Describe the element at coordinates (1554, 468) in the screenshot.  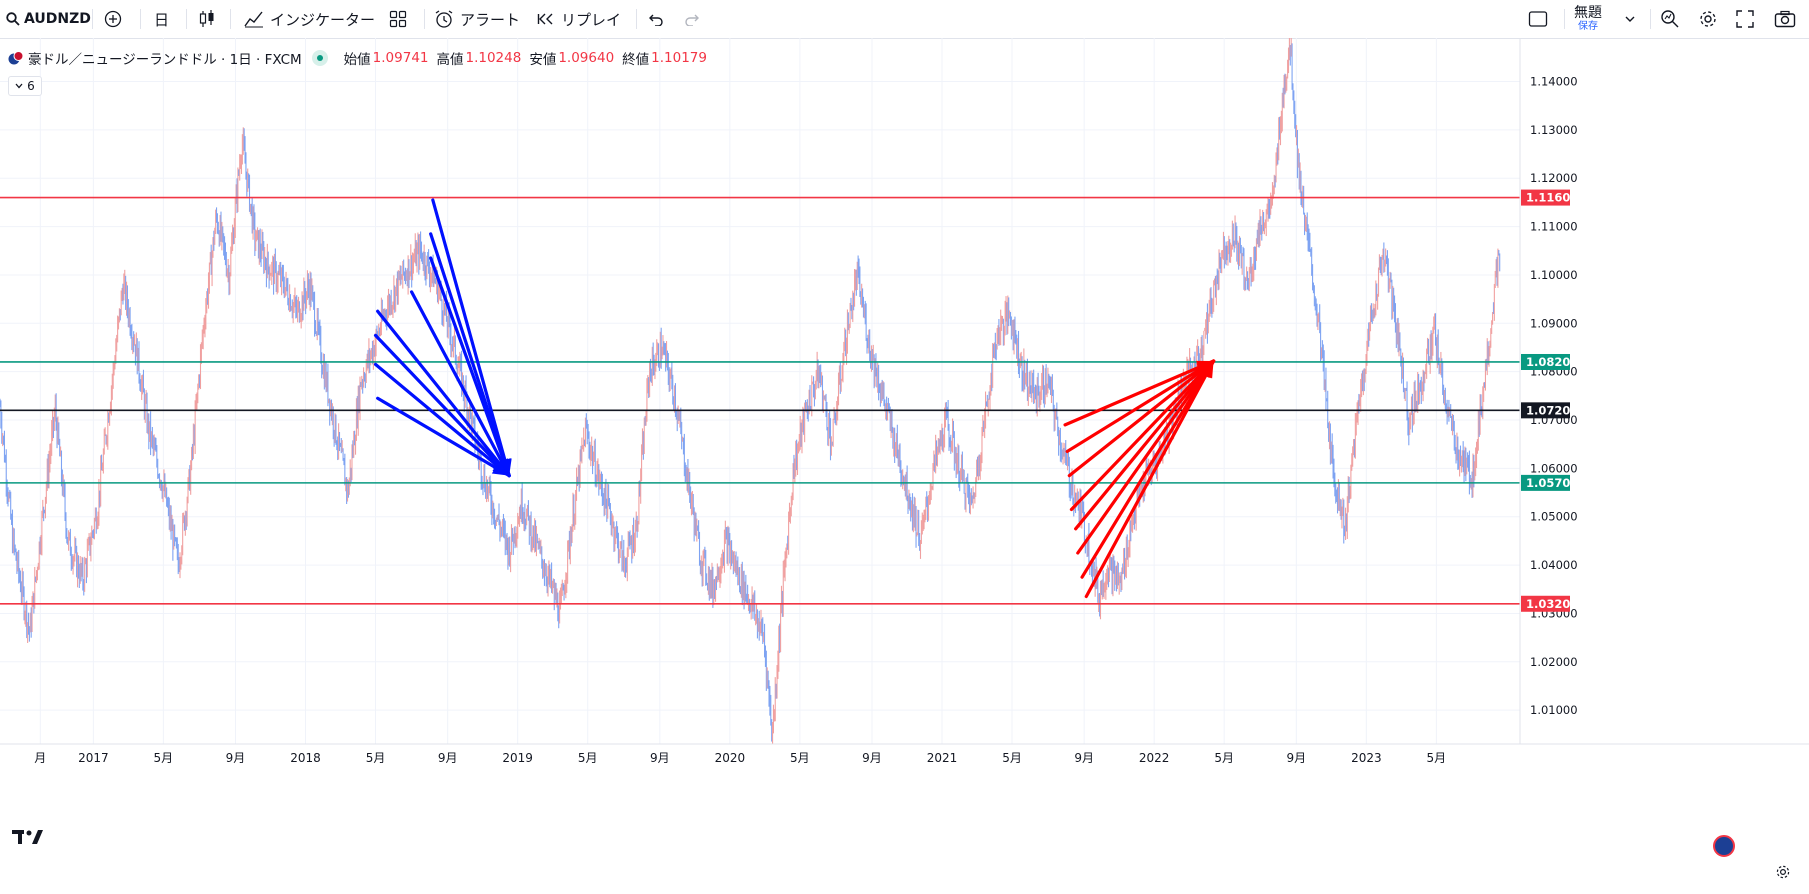
I see `price-tick-label: 1.06000` at that location.